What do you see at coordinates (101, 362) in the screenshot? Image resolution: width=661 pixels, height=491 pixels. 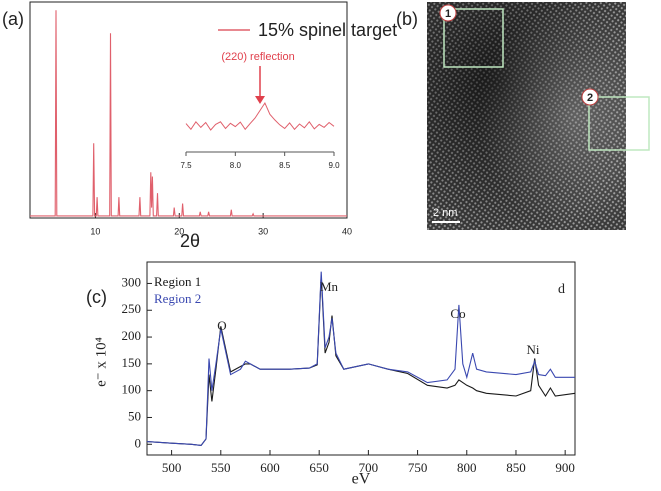 I see `y-axis-label: e⁻ x 10⁴` at bounding box center [101, 362].